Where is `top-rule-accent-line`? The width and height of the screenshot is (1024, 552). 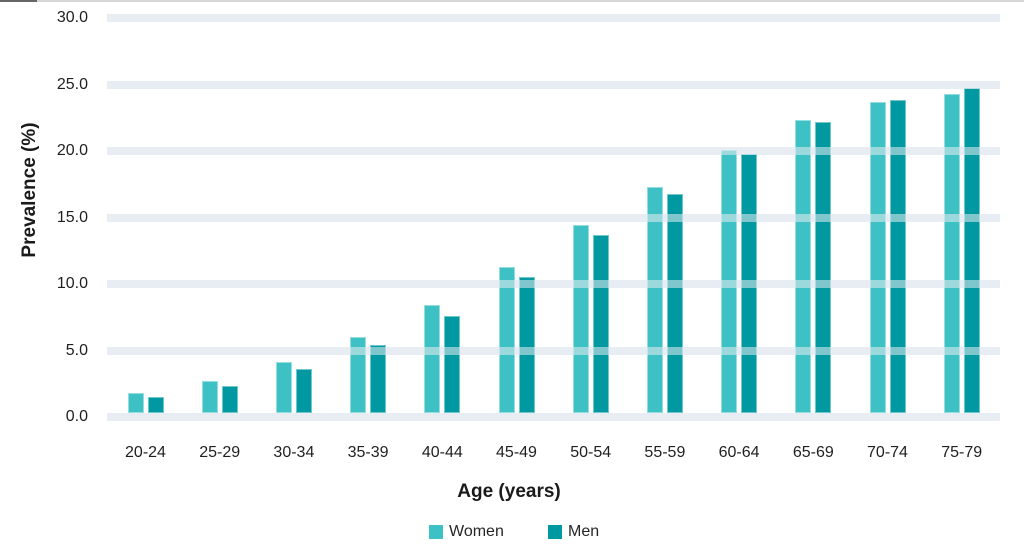
top-rule-accent-line is located at coordinates (18, 1).